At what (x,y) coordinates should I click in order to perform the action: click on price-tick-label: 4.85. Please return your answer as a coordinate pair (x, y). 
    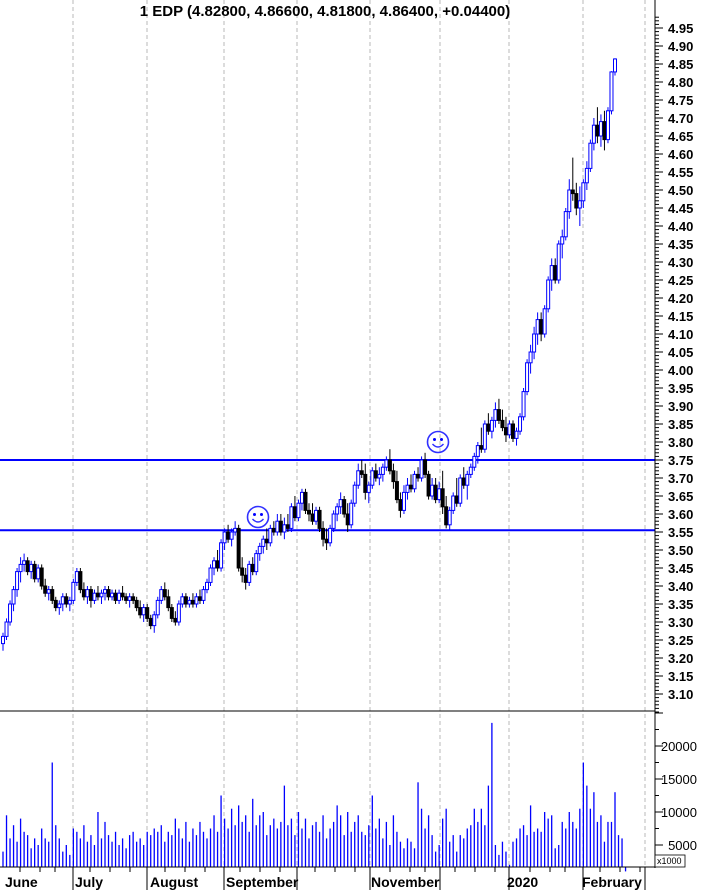
    Looking at the image, I should click on (680, 64).